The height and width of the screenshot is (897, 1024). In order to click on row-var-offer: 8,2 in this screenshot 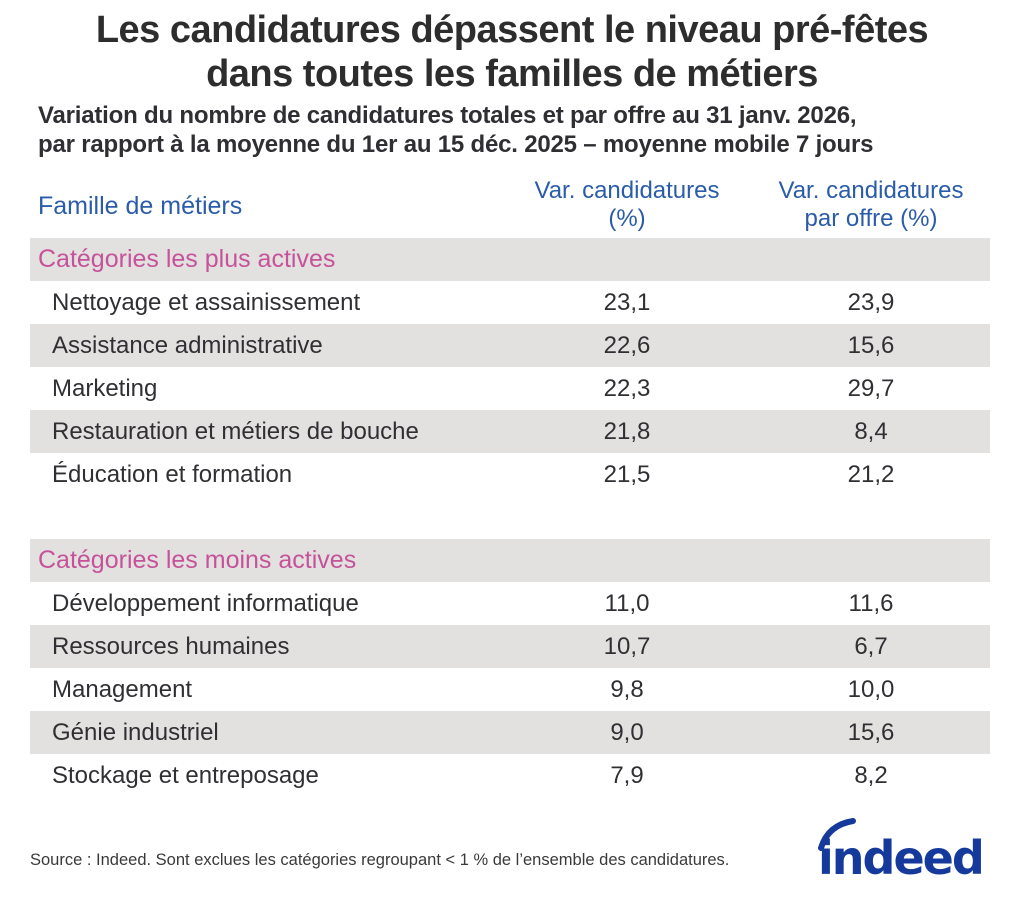, I will do `click(871, 775)`.